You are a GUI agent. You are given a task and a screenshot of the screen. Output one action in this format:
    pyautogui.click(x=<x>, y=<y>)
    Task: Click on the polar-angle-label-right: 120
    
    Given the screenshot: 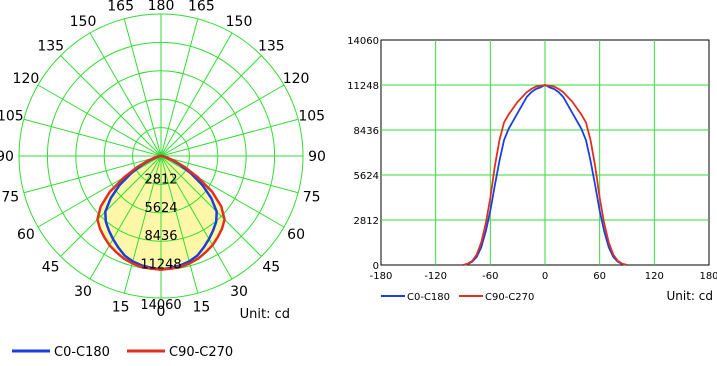 What is the action you would take?
    pyautogui.click(x=296, y=79)
    